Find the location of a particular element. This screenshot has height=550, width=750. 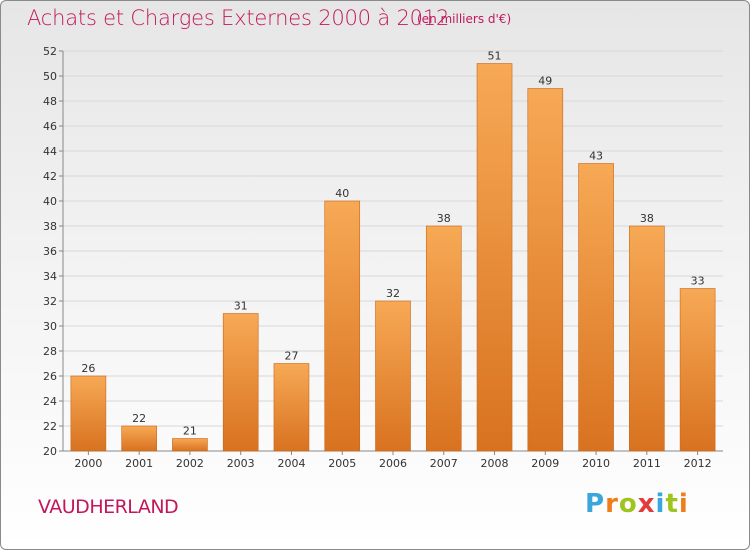

bar-value-label: 27 is located at coordinates (291, 356).